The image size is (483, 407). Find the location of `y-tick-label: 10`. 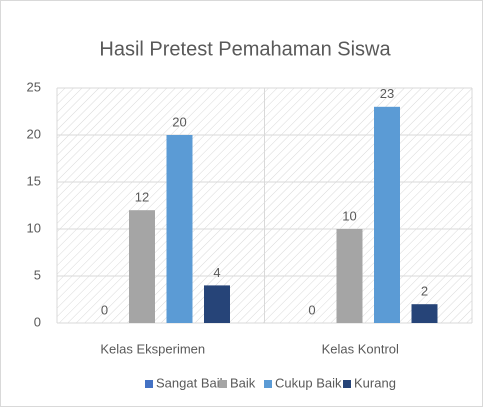

y-tick-label: 10 is located at coordinates (34, 227).